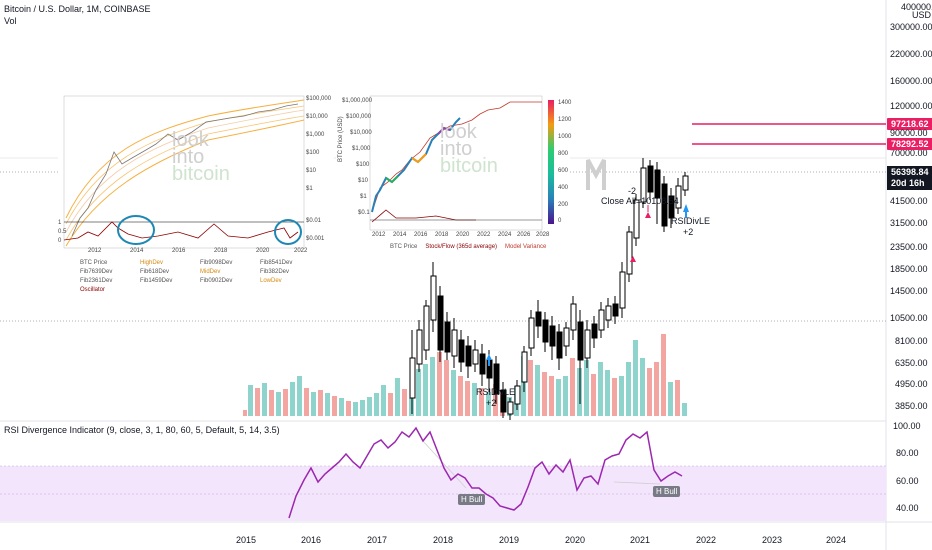  Describe the element at coordinates (909, 318) in the screenshot. I see `price-axis-label: 10500.00` at that location.